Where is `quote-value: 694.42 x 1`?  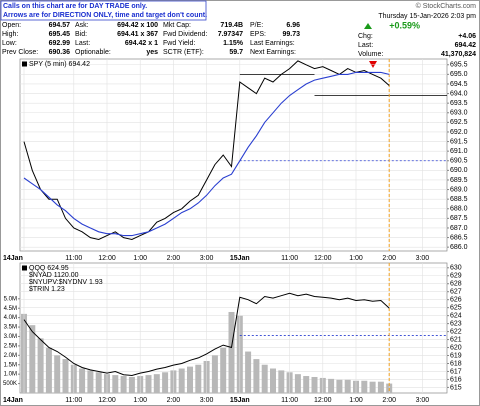 quote-value: 694.42 x 1 is located at coordinates (141, 43).